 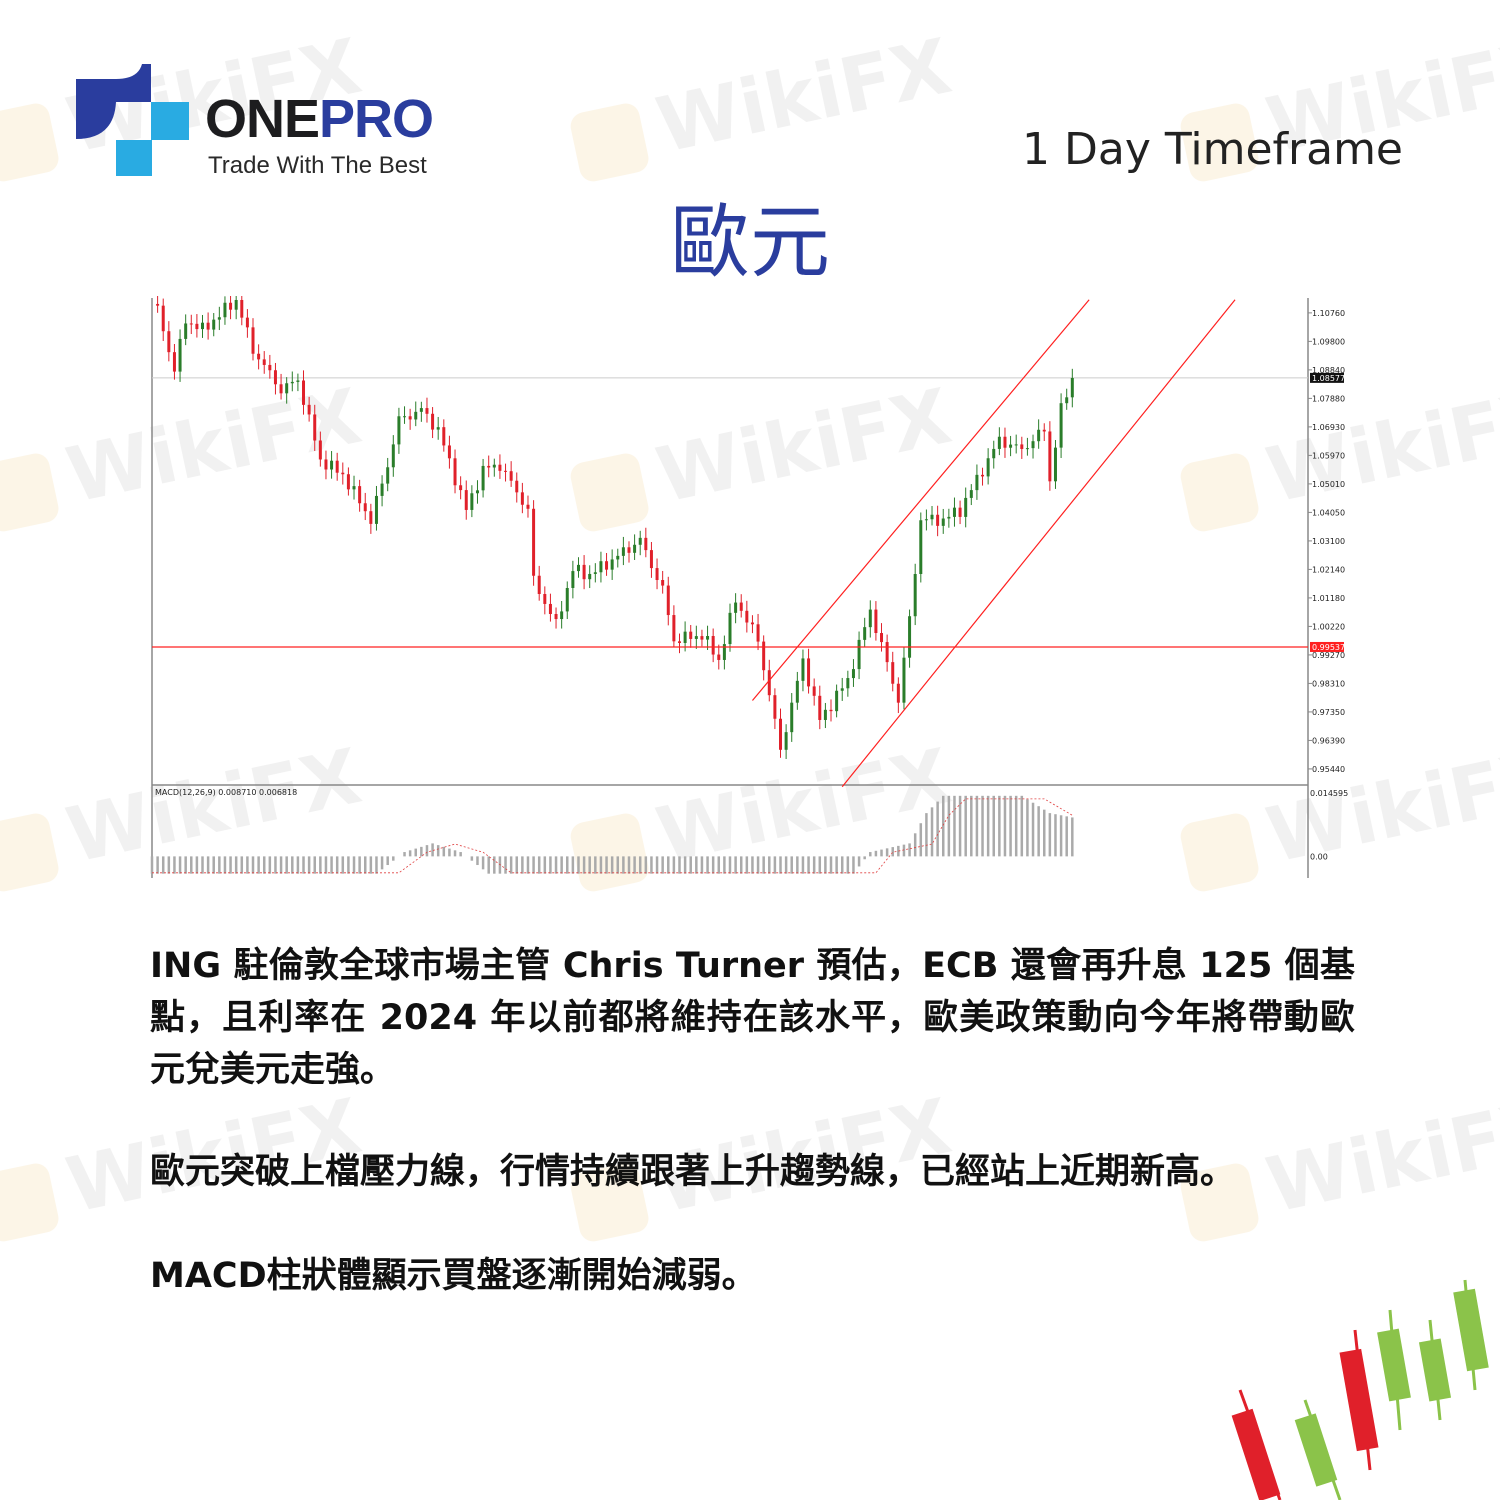 I want to click on y-tick-label: 0.96390, so click(x=1328, y=740).